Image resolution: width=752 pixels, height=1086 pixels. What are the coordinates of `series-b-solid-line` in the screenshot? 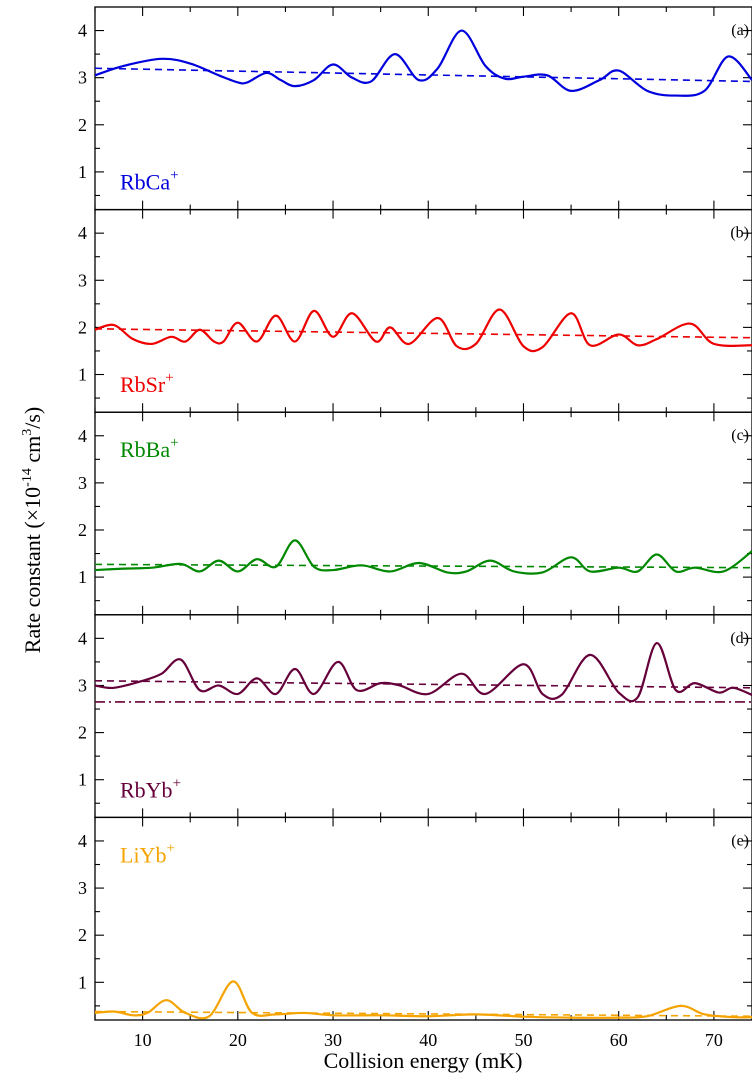 It's located at (423, 330).